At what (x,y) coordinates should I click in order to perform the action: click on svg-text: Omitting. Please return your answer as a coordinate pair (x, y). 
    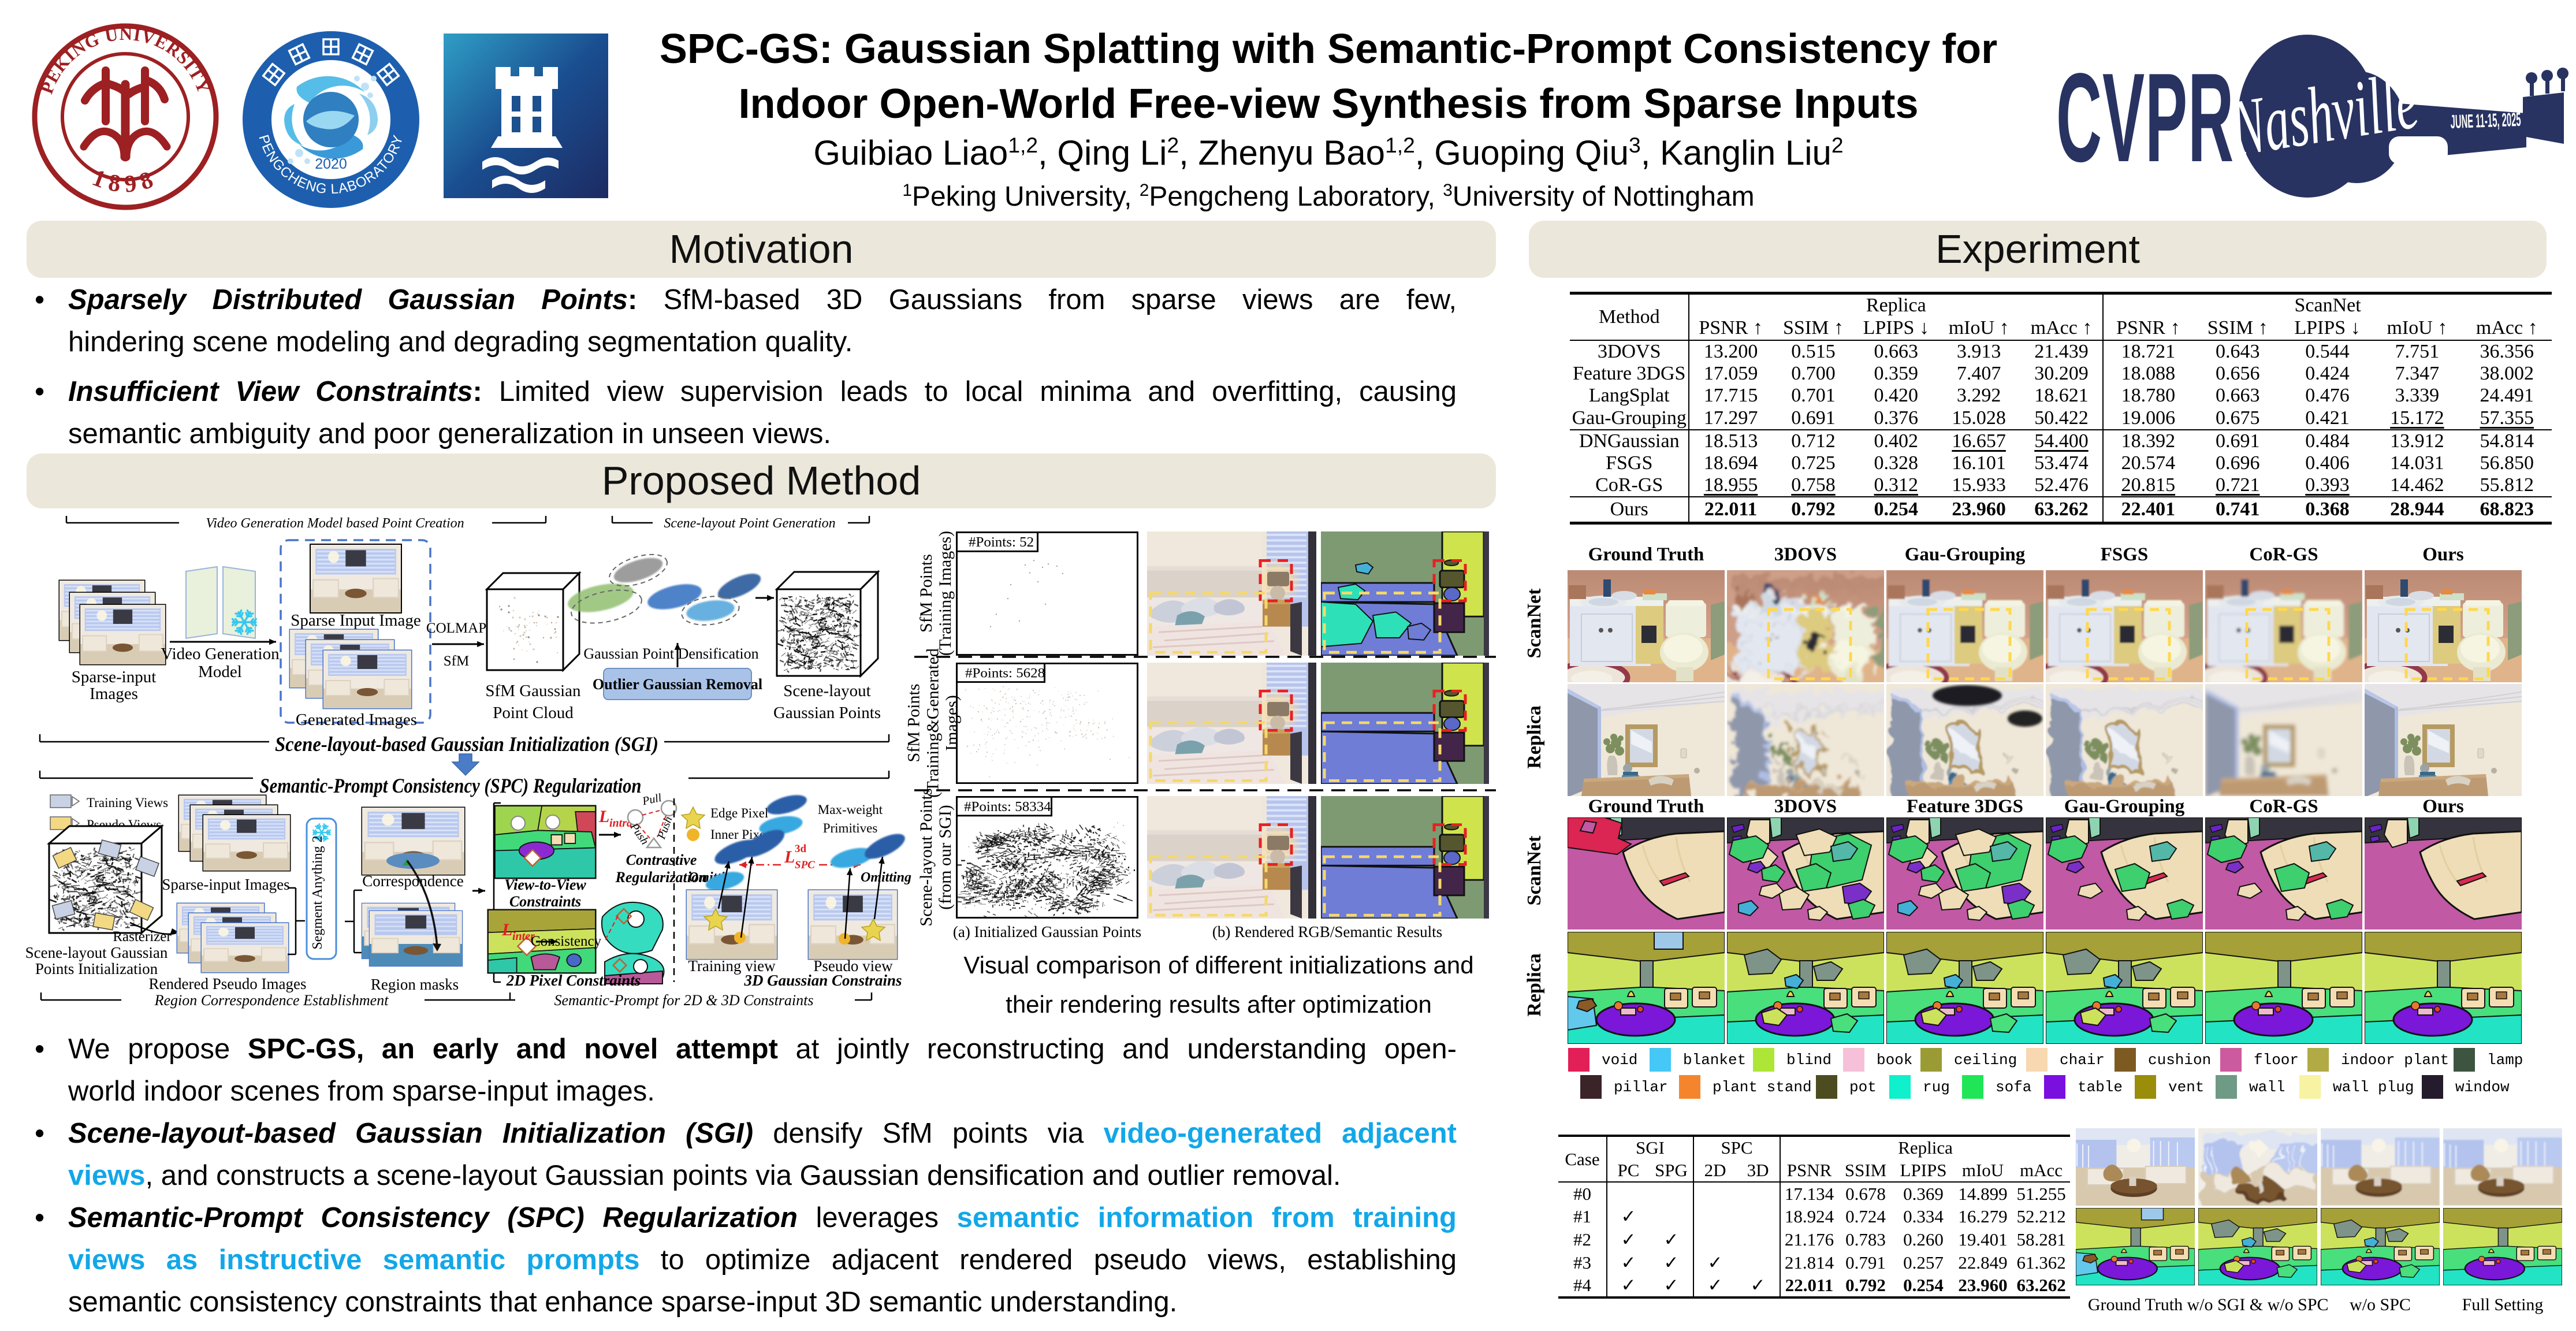
    Looking at the image, I should click on (886, 877).